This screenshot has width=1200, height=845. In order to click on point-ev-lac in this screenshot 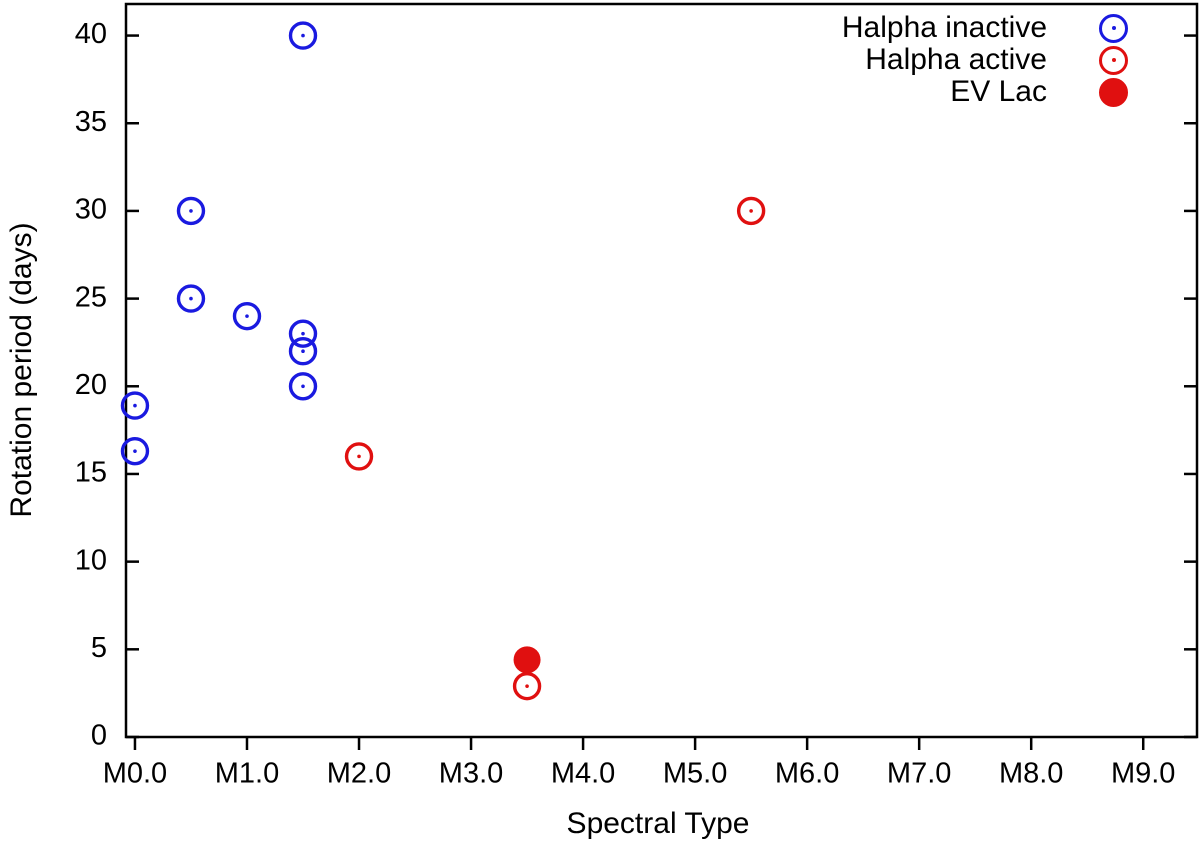, I will do `click(527, 660)`.